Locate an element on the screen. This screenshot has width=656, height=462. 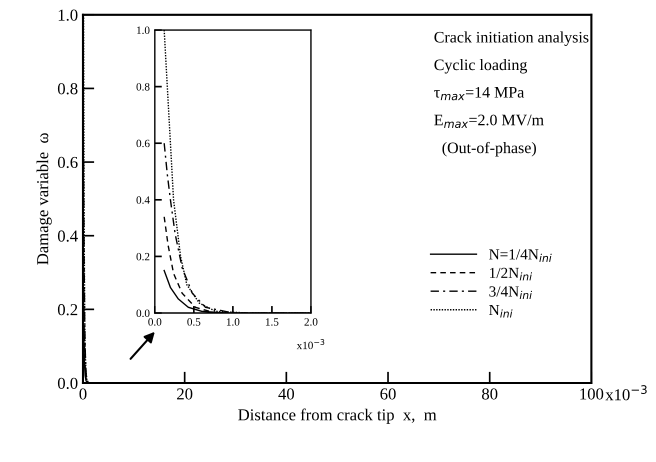
annotation: τ$_{max}$=14 MPa is located at coordinates (479, 93).